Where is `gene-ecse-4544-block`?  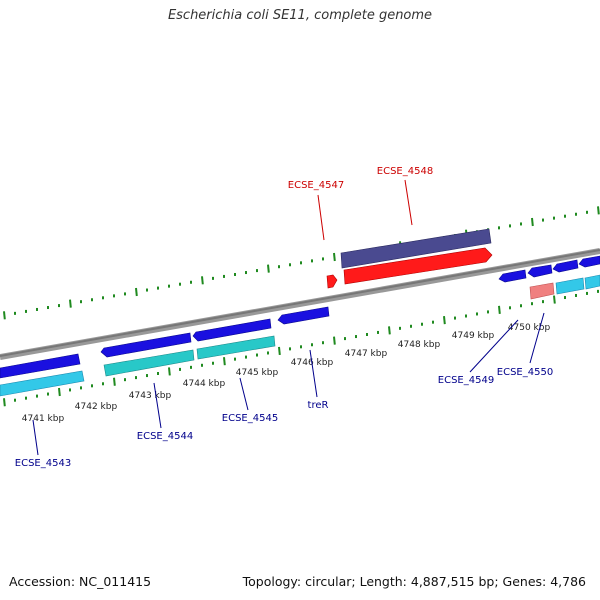
gene-ecse-4544-block is located at coordinates (146, 345).